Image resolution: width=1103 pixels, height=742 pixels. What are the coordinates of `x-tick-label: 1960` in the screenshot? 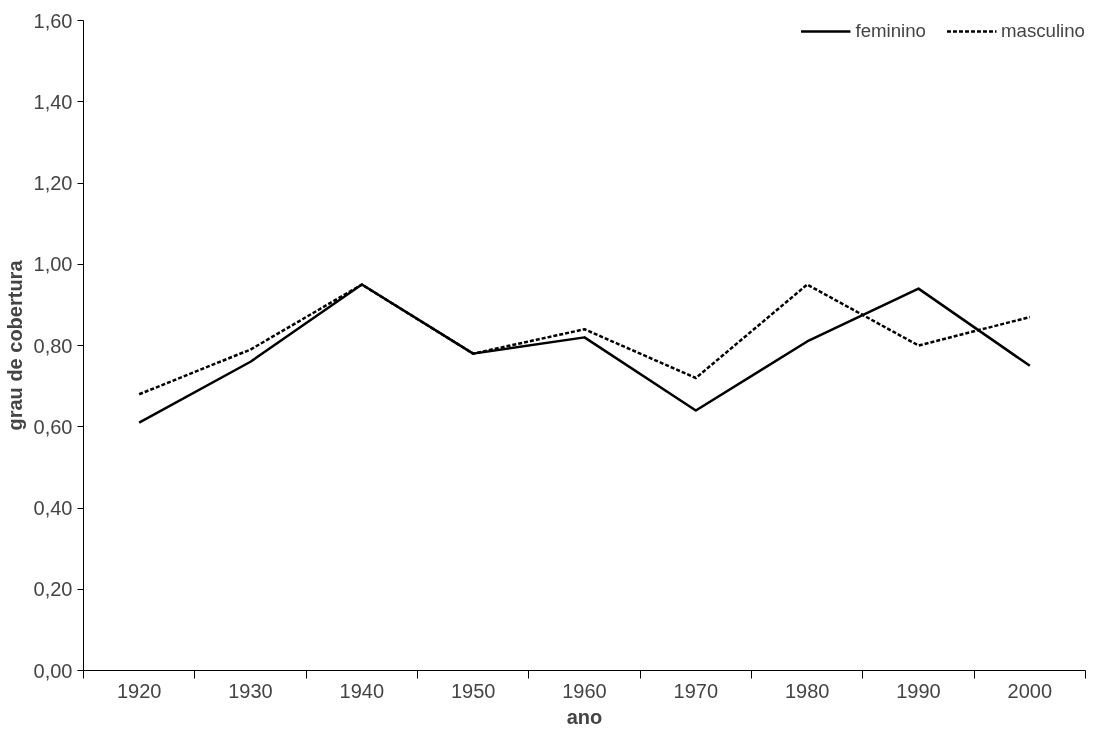 It's located at (584, 690).